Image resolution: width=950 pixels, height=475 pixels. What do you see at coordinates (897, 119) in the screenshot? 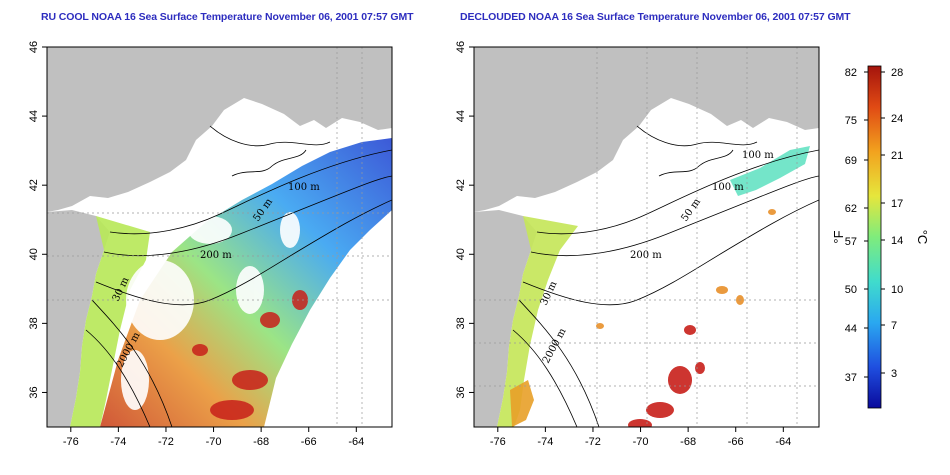
I see `colorbar-c-tick-label: 24` at bounding box center [897, 119].